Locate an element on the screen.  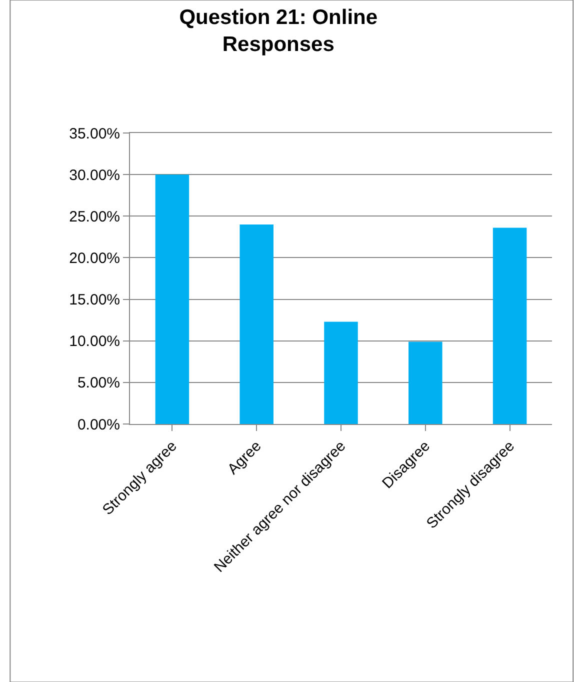
y-tick-label: 5.00% is located at coordinates (98, 383).